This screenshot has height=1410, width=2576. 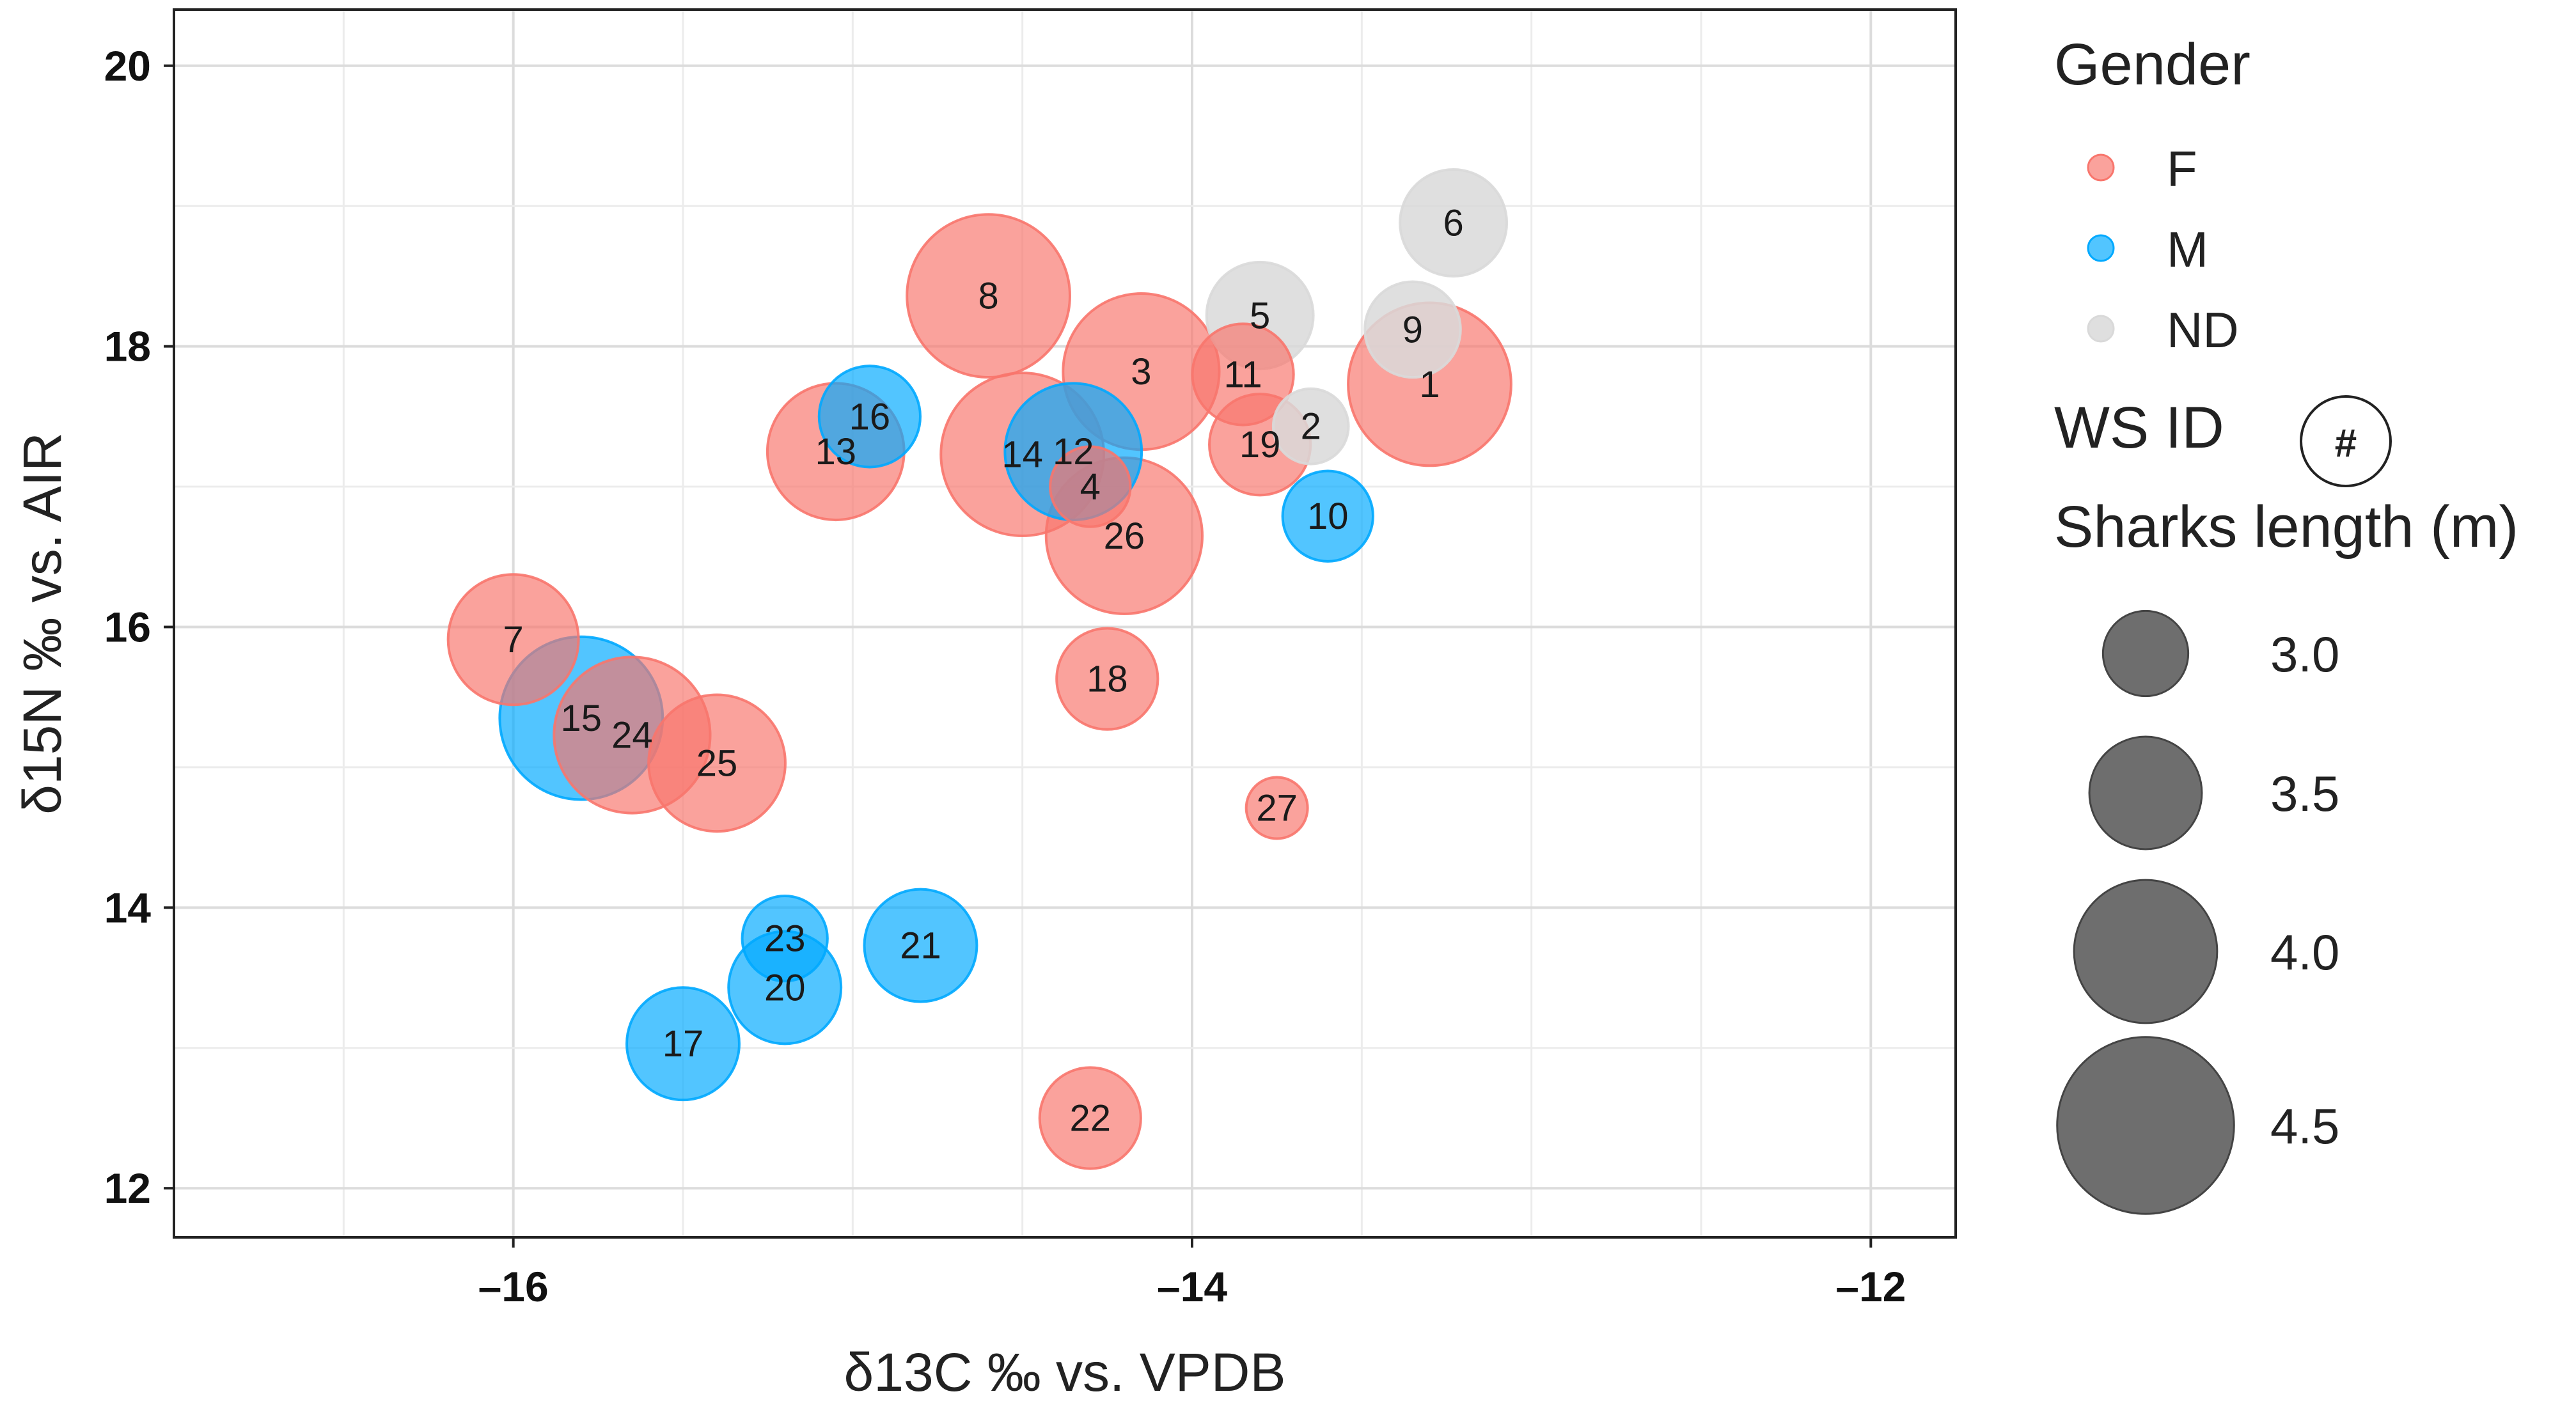 I want to click on legend-id-symbol: #, so click(x=2346, y=444).